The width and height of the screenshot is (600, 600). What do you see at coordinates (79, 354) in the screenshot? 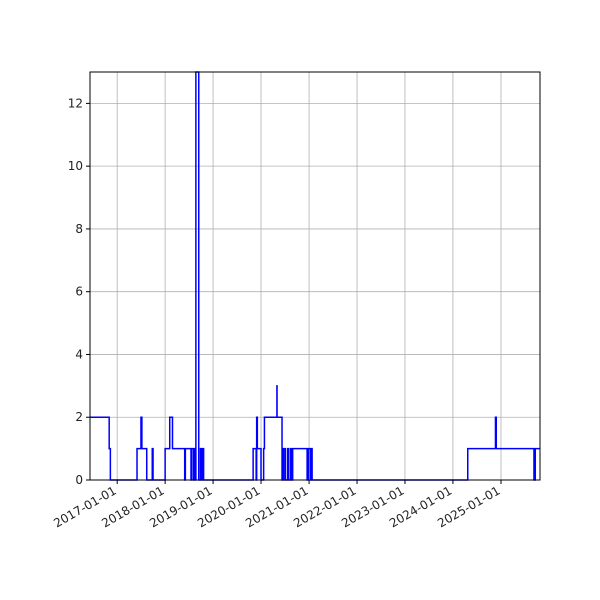
I see `y-tick-label: 4` at bounding box center [79, 354].